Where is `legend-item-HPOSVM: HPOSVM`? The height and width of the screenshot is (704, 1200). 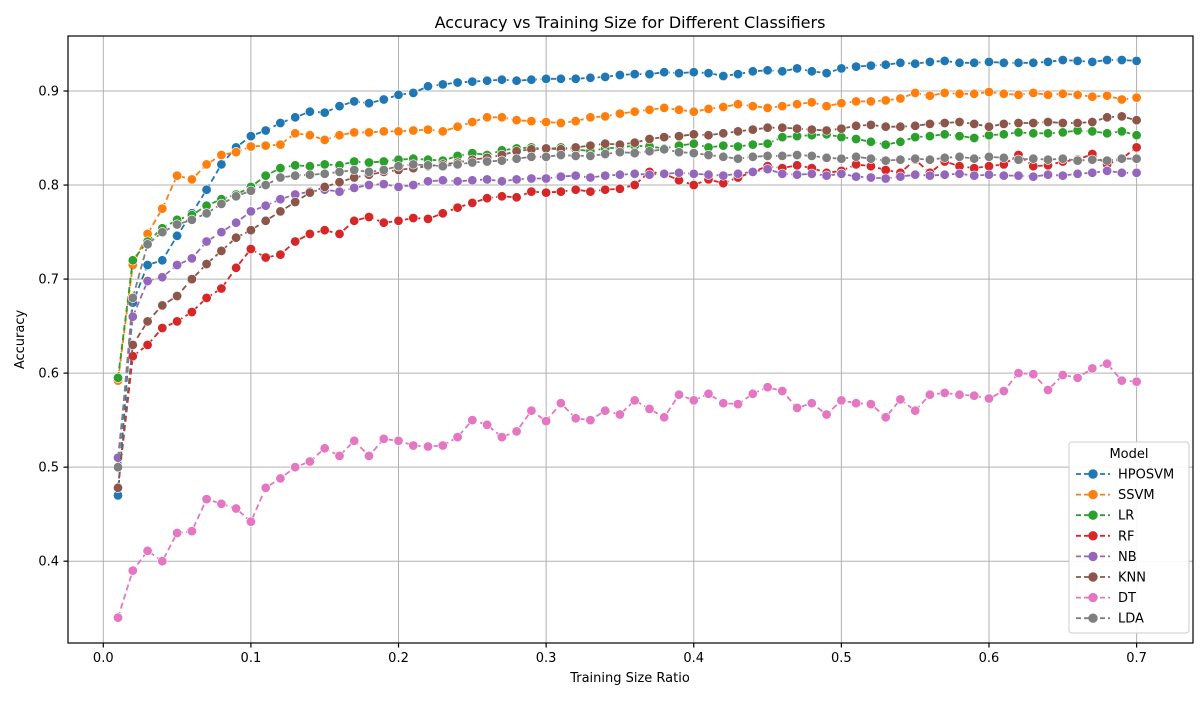
legend-item-HPOSVM: HPOSVM is located at coordinates (1125, 475).